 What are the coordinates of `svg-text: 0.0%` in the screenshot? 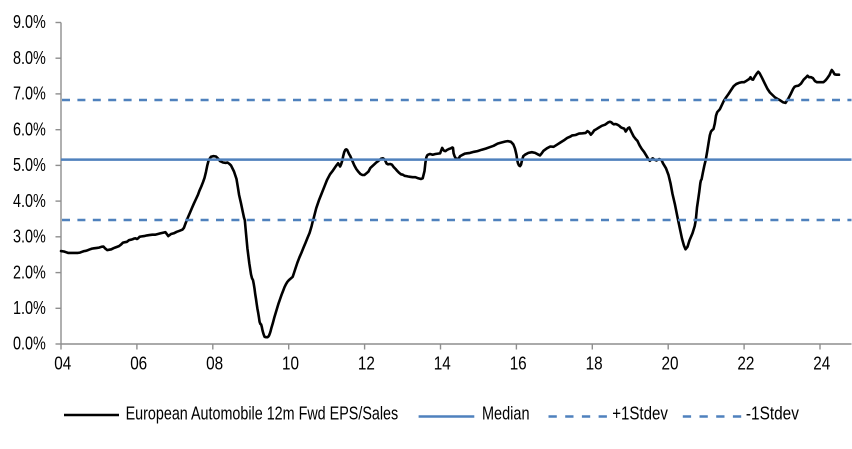 It's located at (29, 344).